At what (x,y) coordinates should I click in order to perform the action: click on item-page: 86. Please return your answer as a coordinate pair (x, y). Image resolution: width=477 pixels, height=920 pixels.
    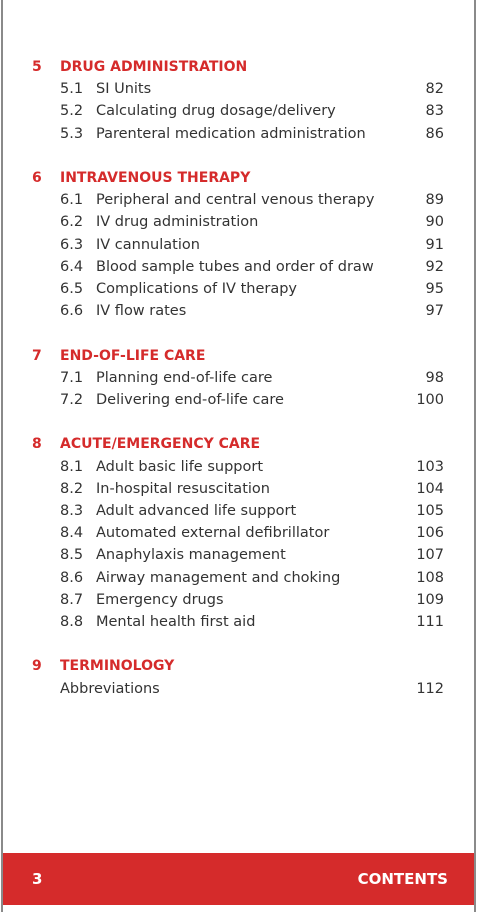
    Looking at the image, I should click on (434, 133).